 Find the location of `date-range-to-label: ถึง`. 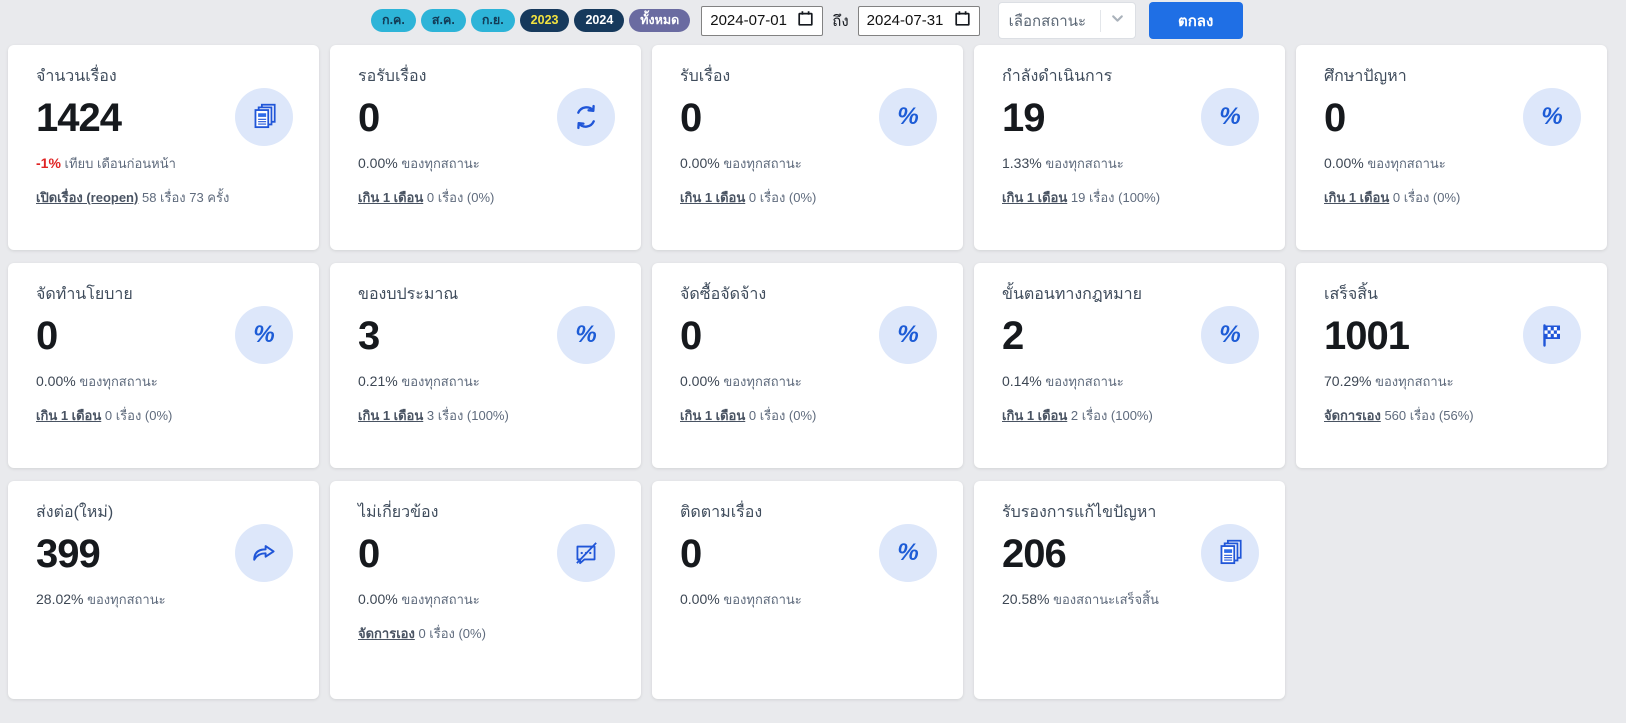

date-range-to-label: ถึง is located at coordinates (840, 21).